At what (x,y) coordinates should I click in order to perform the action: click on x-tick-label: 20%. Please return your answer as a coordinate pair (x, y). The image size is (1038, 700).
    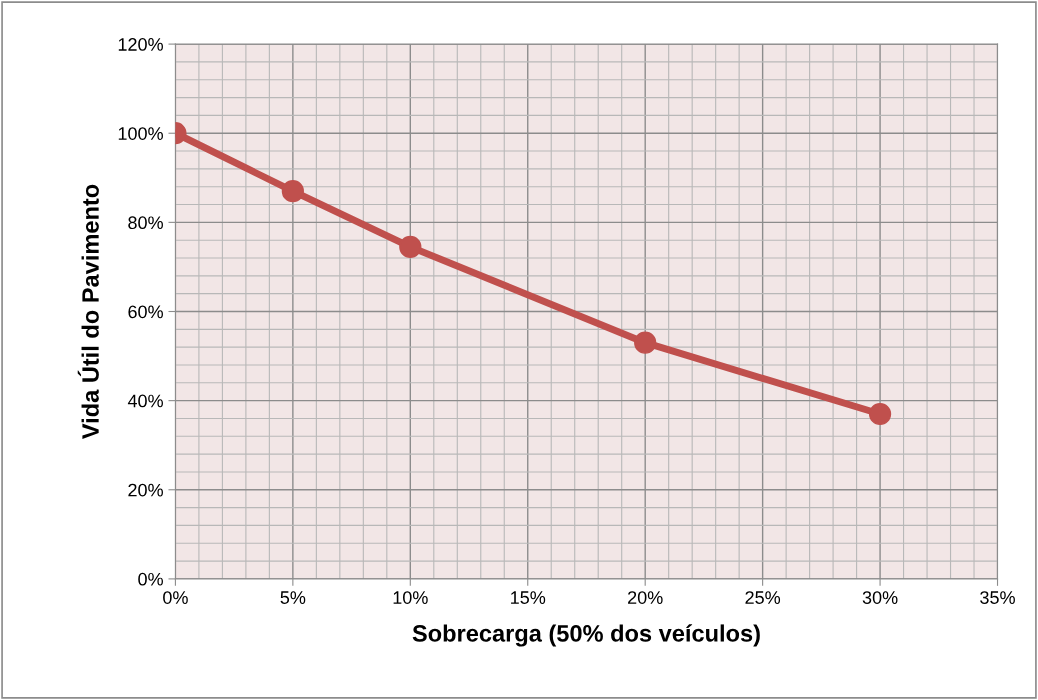
    Looking at the image, I should click on (645, 597).